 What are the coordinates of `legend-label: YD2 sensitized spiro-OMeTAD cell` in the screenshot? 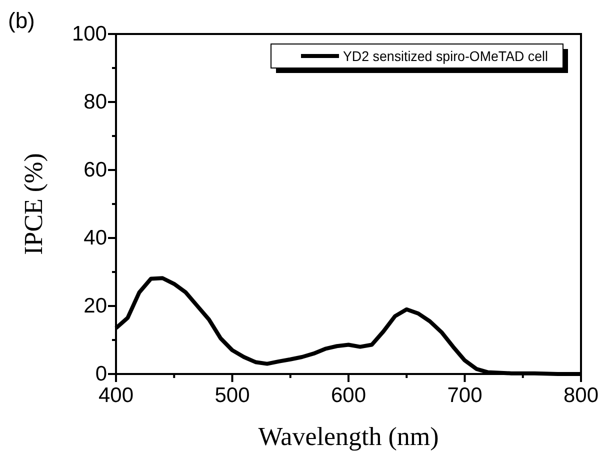 It's located at (450, 56).